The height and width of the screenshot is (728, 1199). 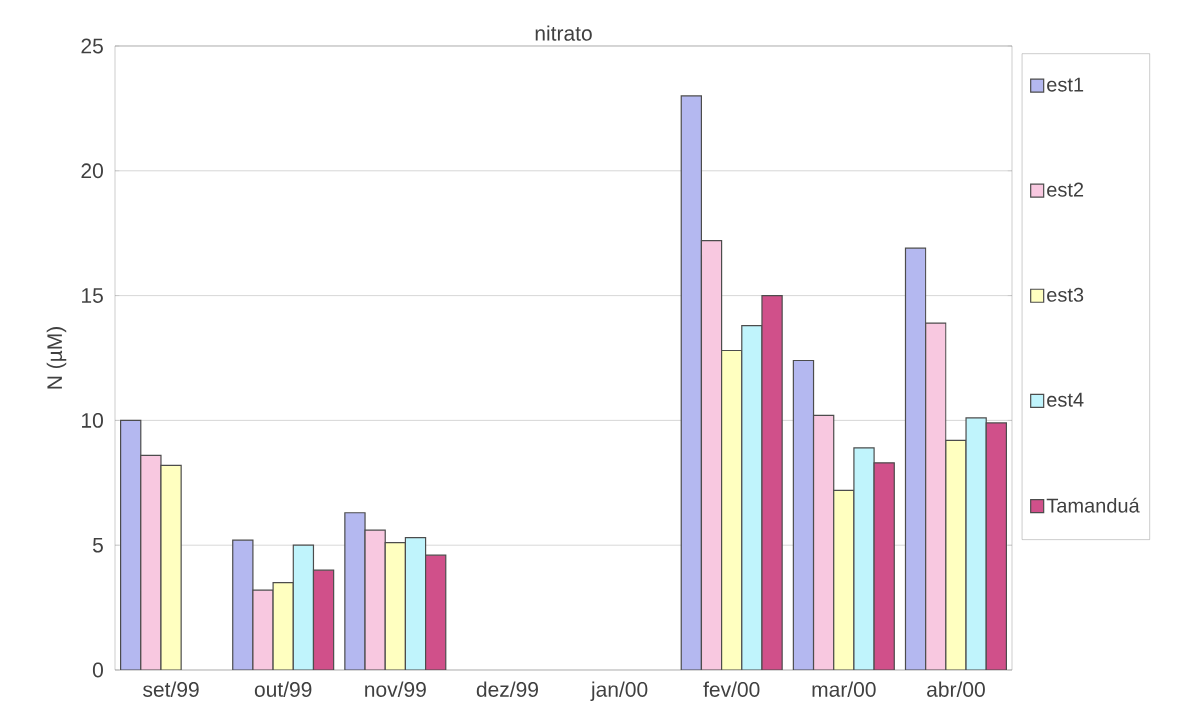 I want to click on x-tick-label: jan/00, so click(x=619, y=691).